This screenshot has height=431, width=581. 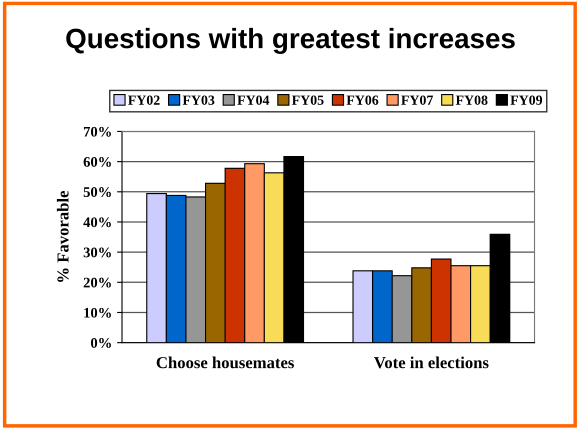 I want to click on y-tick-label: 10%, so click(x=97, y=313).